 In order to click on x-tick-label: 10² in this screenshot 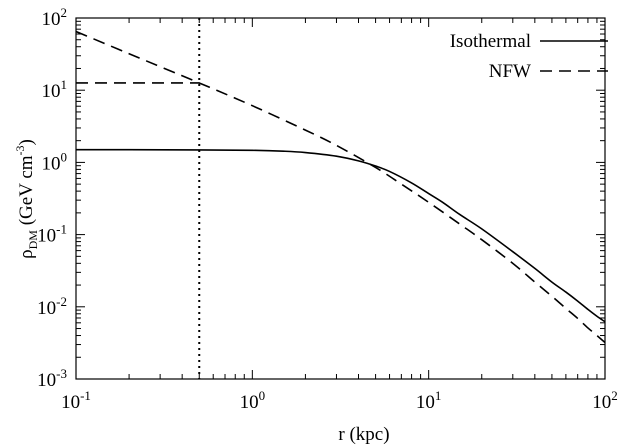, I will do `click(605, 400)`.